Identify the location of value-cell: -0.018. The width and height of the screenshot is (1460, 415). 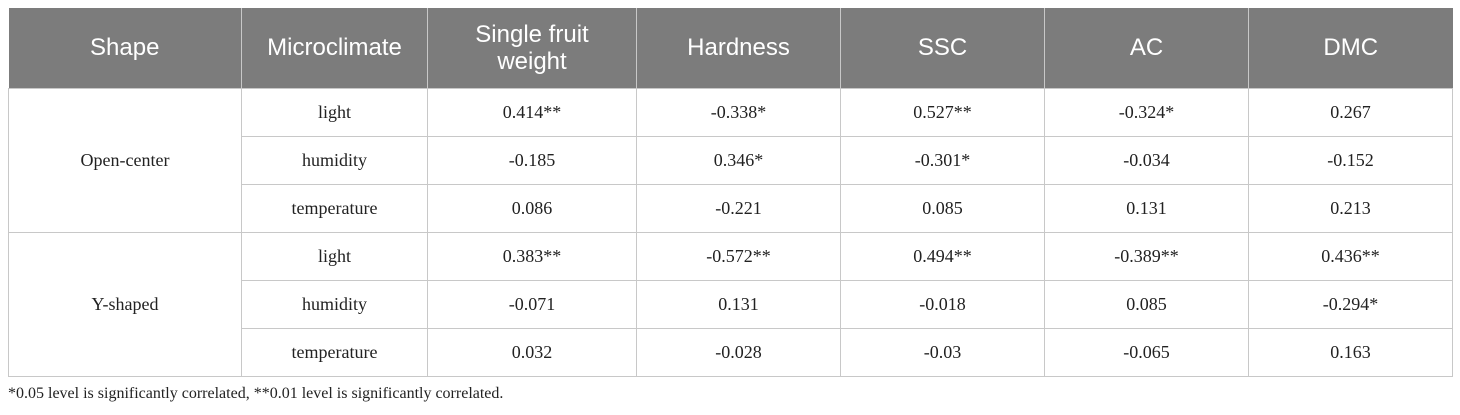
(942, 304).